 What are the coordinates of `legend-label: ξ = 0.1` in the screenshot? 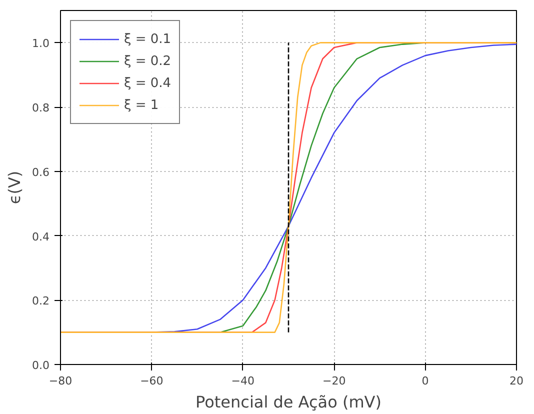 It's located at (148, 39).